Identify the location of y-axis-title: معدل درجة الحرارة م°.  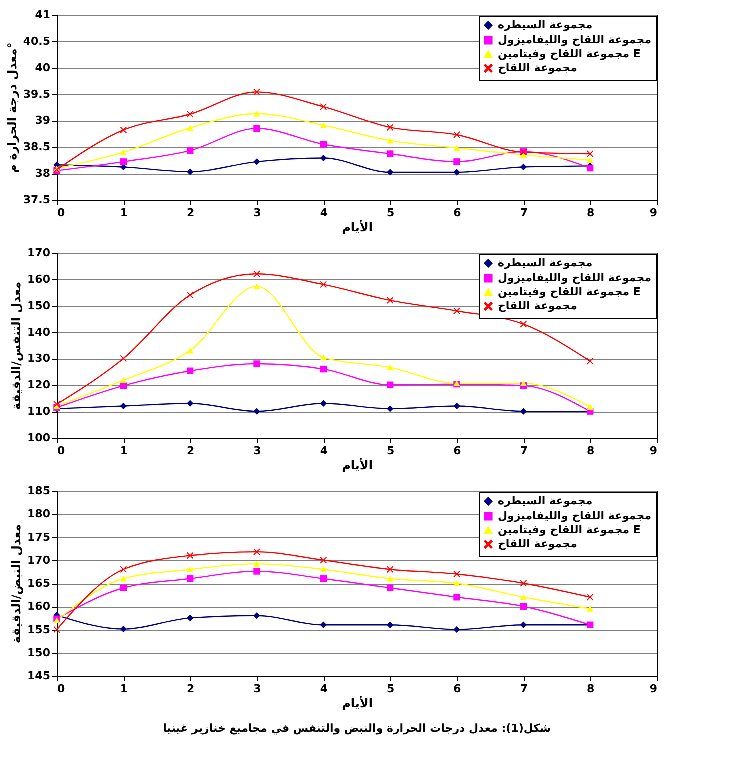
(12, 108).